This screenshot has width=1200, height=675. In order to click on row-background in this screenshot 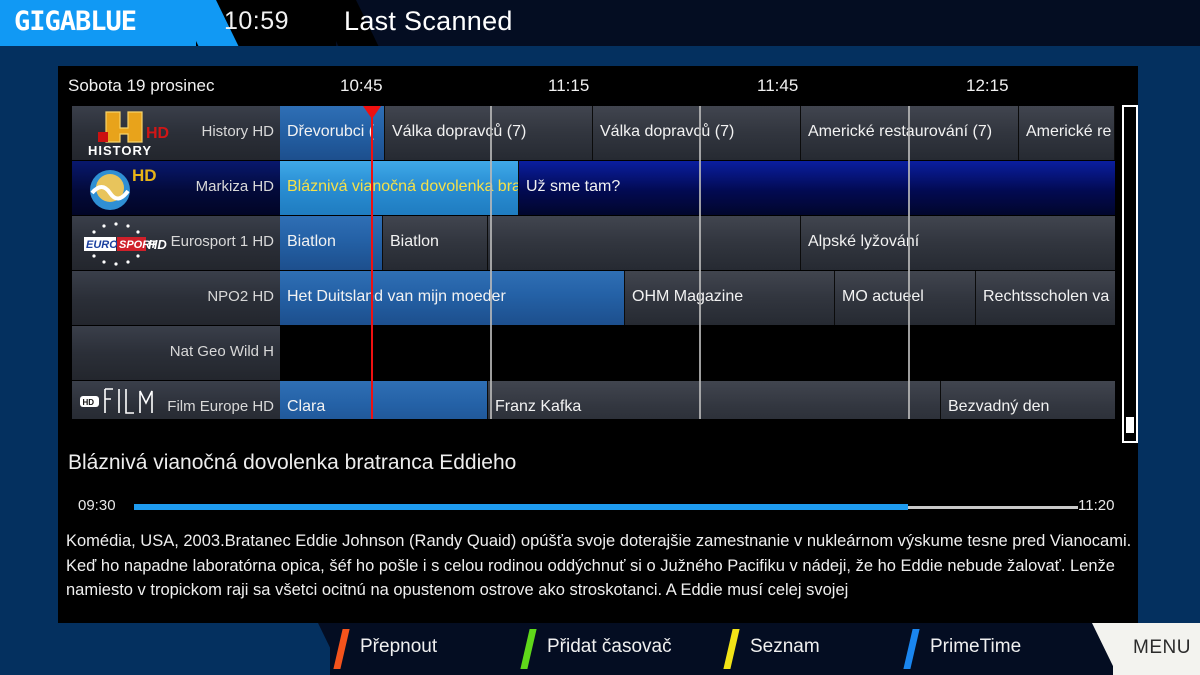, I will do `click(697, 353)`.